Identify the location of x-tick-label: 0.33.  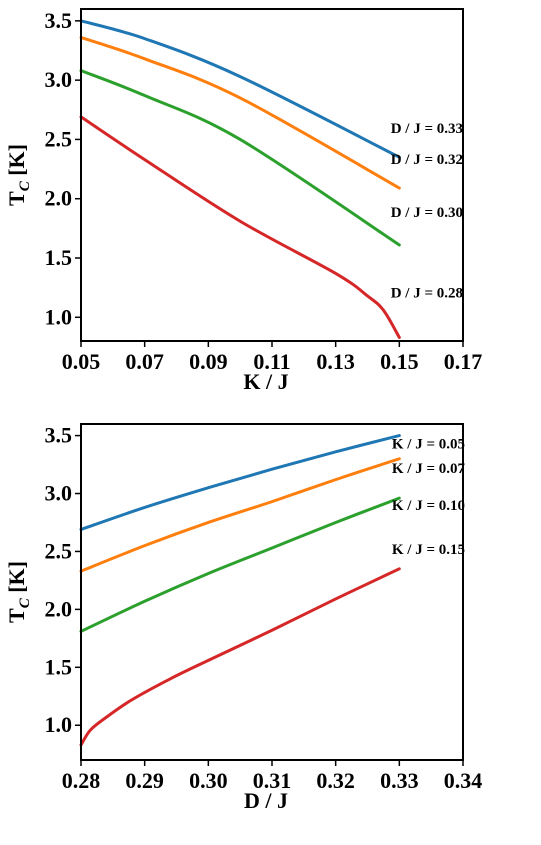
(399, 780).